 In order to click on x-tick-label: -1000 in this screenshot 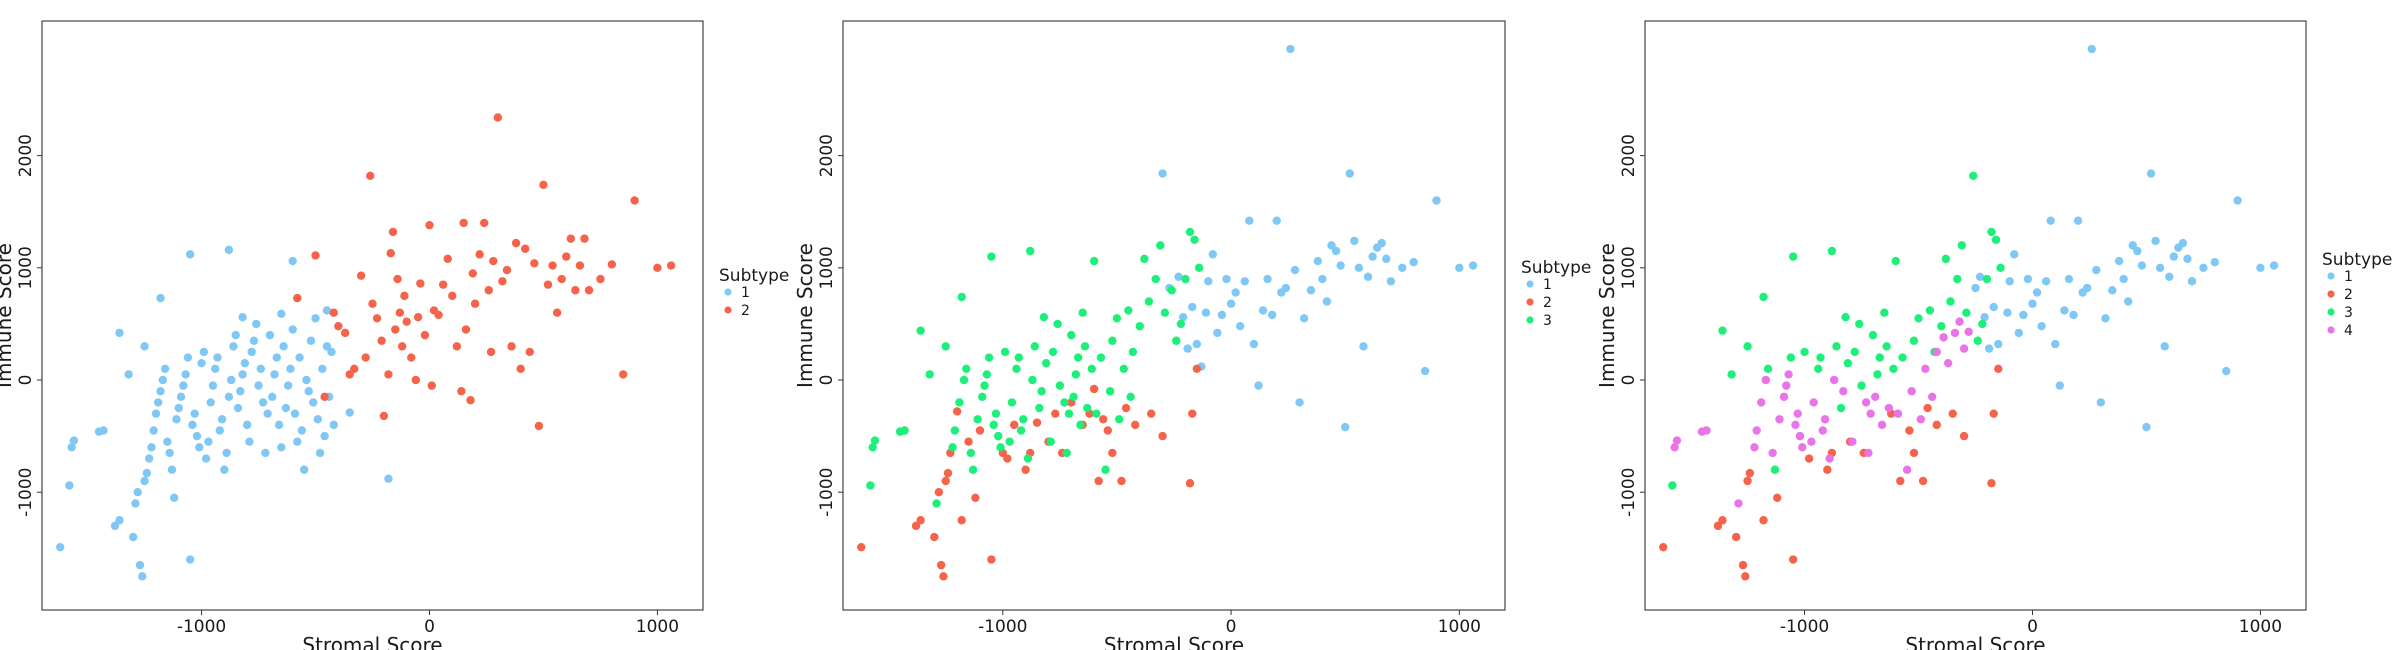, I will do `click(201, 627)`.